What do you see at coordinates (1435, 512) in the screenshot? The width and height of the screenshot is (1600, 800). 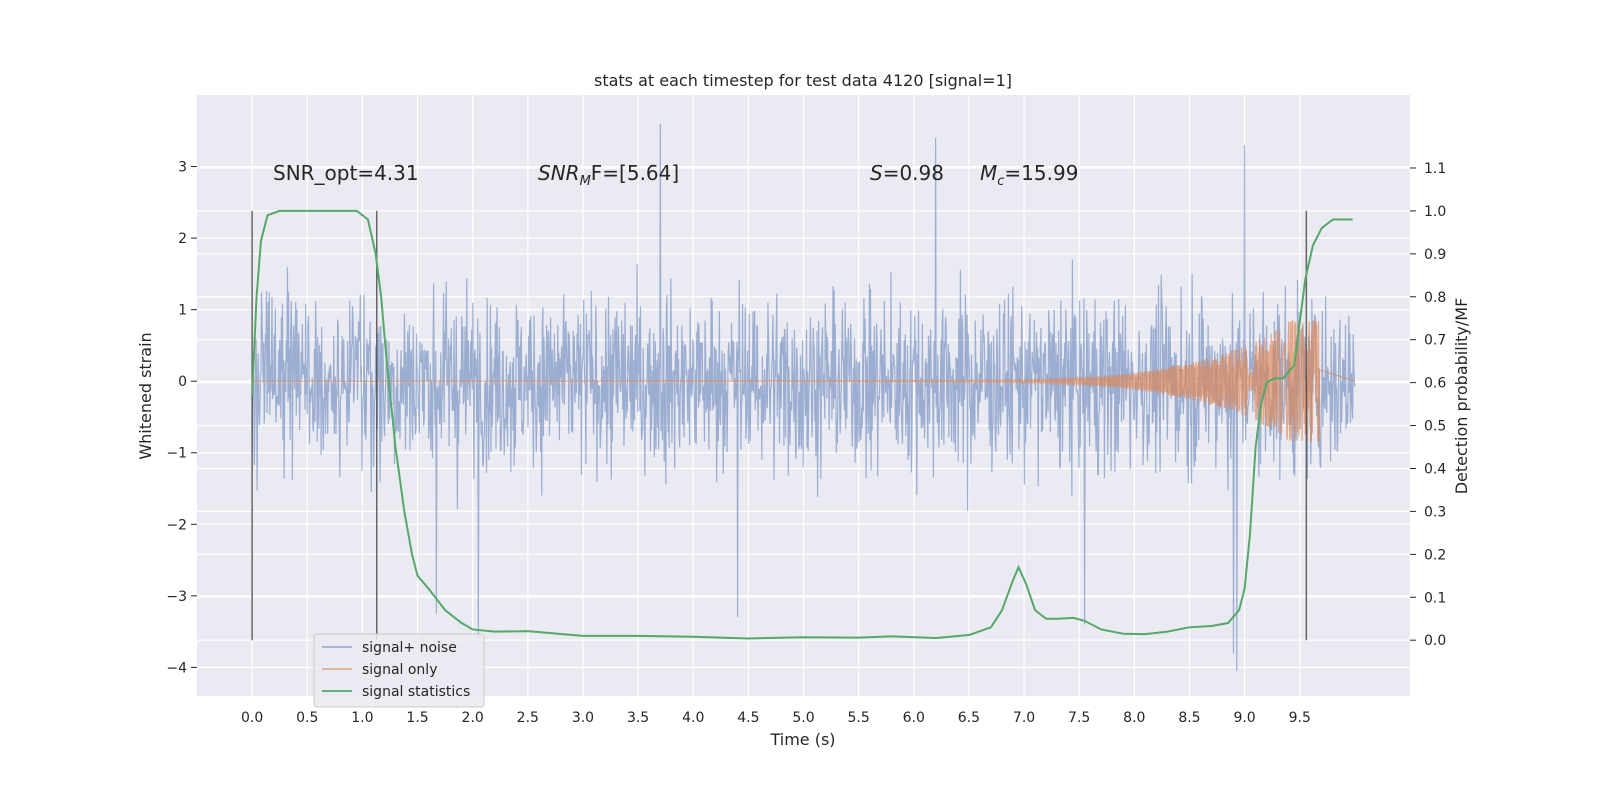 I see `y-right-tick-label: 0.3` at bounding box center [1435, 512].